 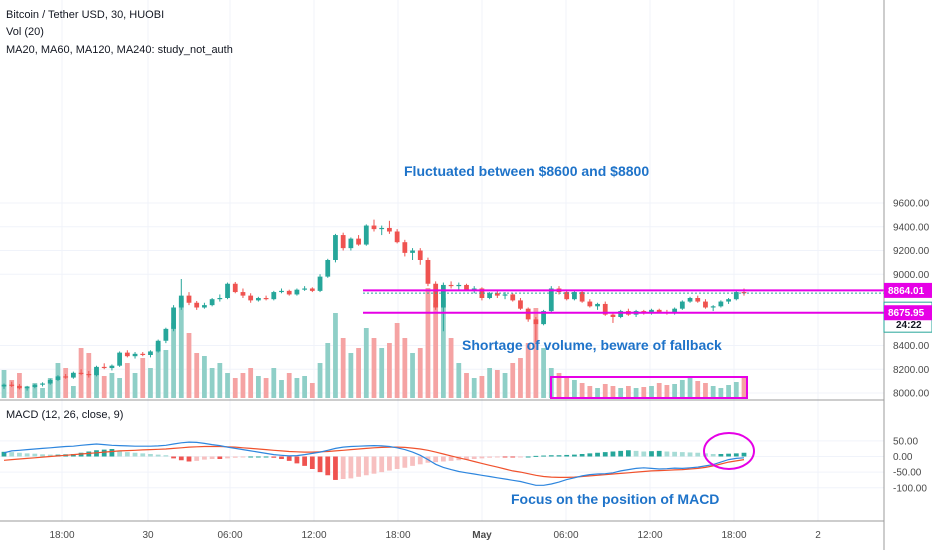 What do you see at coordinates (908, 313) in the screenshot?
I see `lower-price-tag-bg` at bounding box center [908, 313].